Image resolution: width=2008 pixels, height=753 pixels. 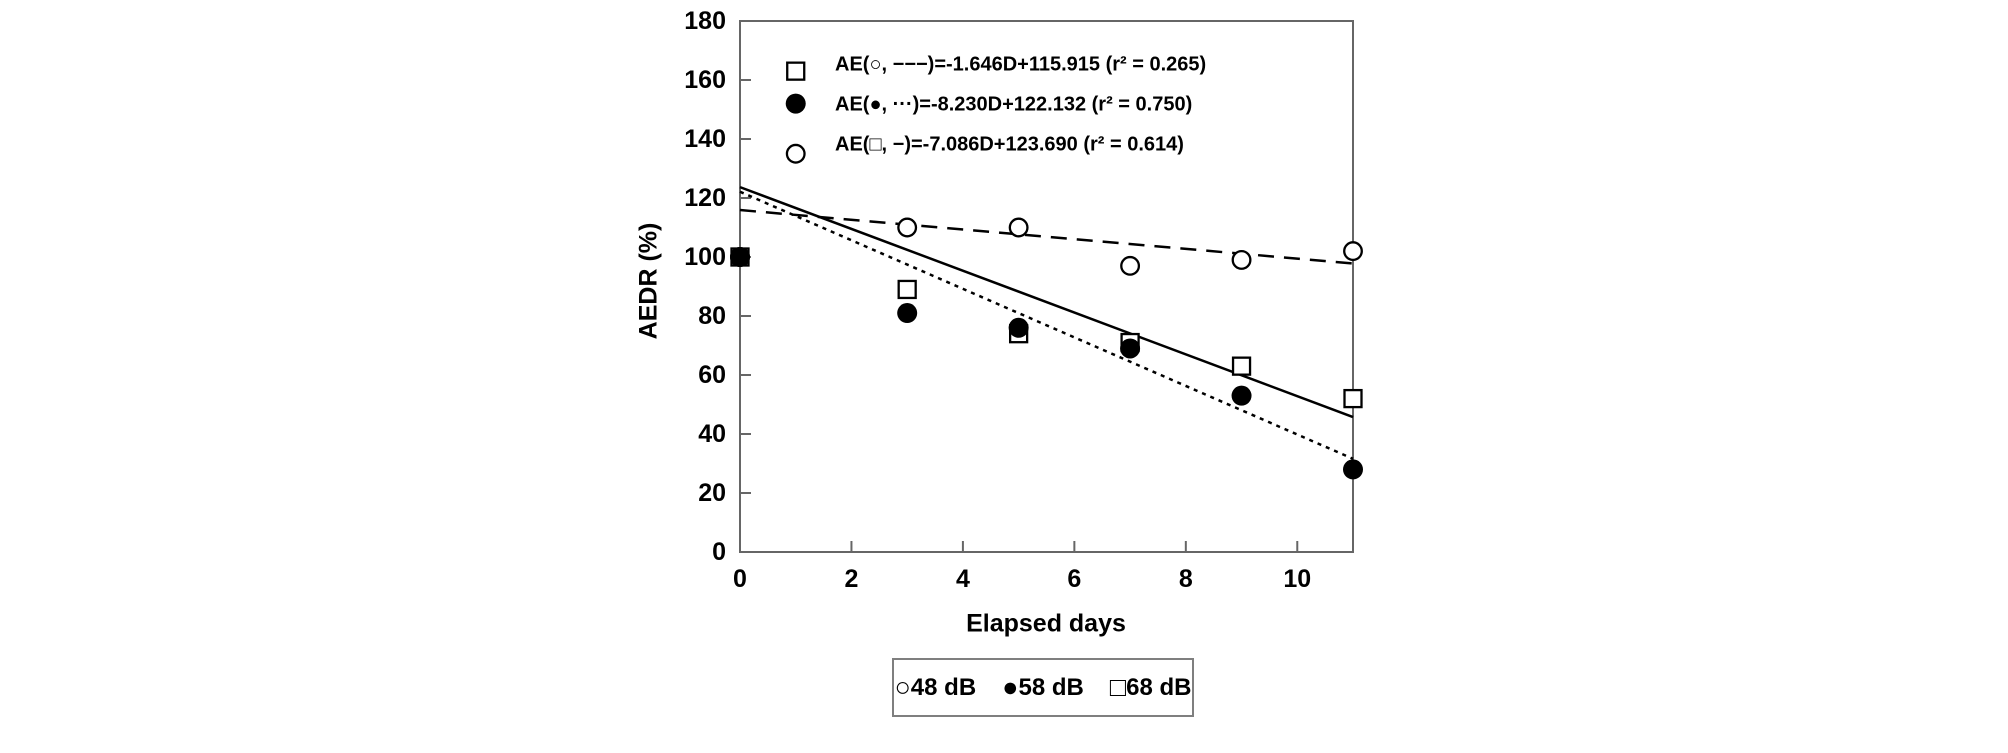 What do you see at coordinates (902, 687) in the screenshot?
I see `open-circle-icon: ○` at bounding box center [902, 687].